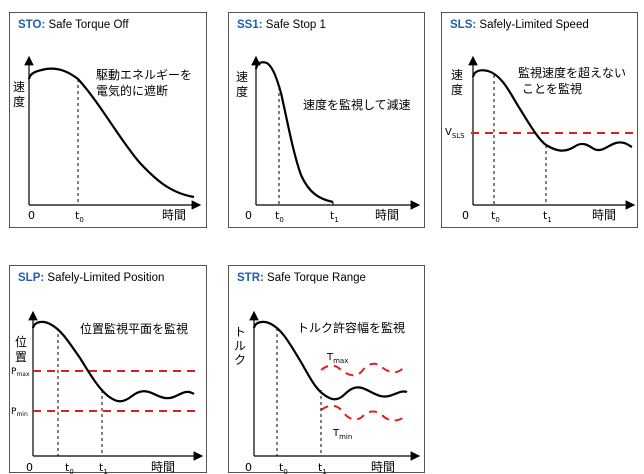 The height and width of the screenshot is (474, 644). I want to click on sls-annotation-1: 監視速度を超えない, so click(572, 72).